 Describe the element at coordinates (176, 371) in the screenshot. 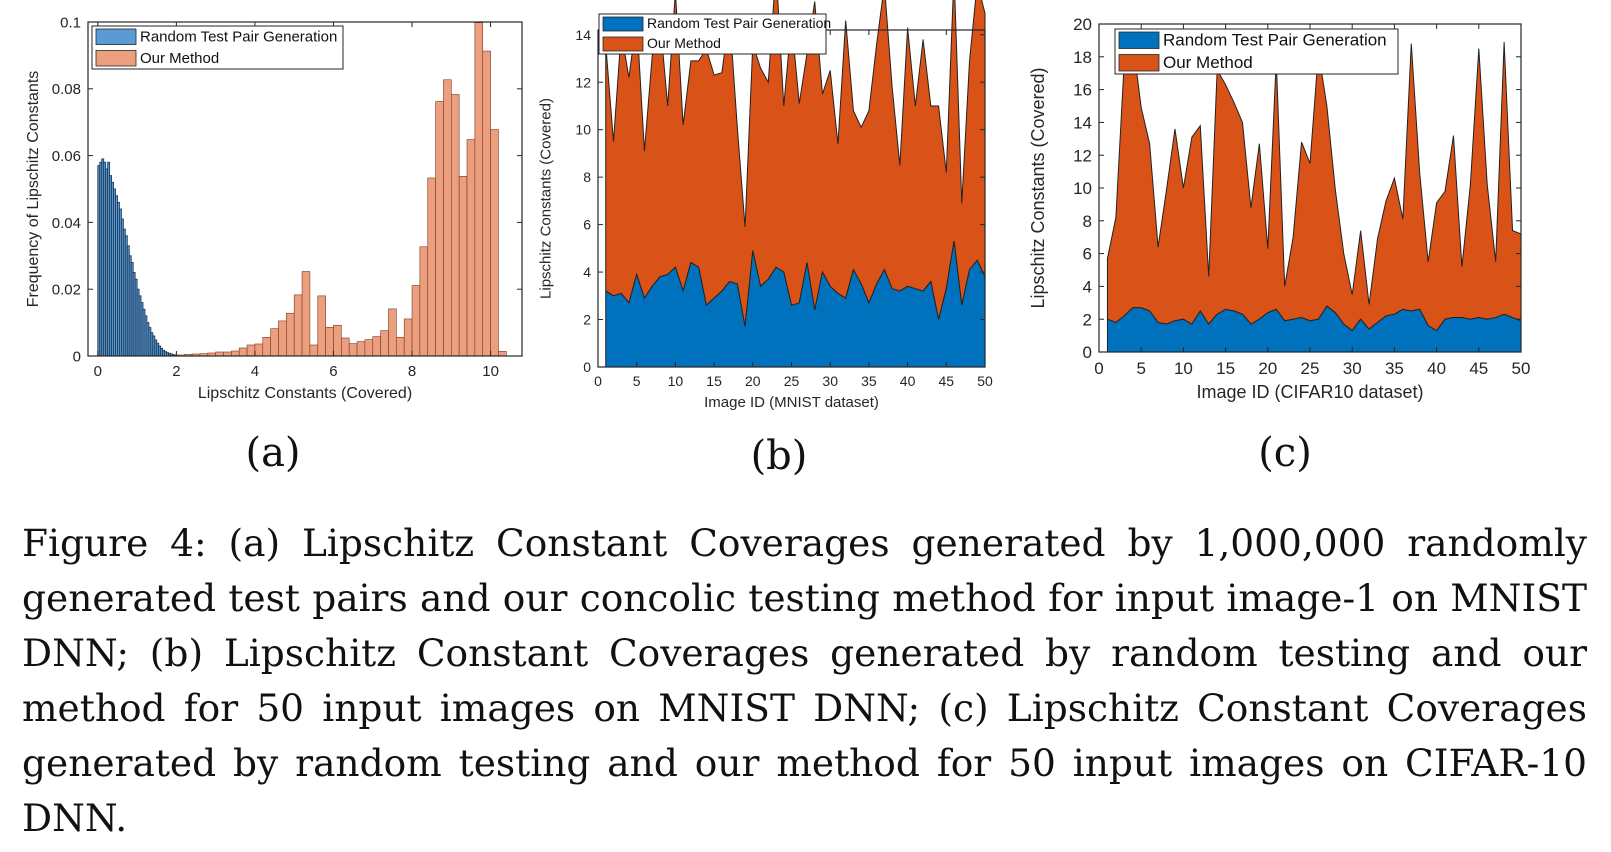

I see `x-tick-label: 2` at that location.